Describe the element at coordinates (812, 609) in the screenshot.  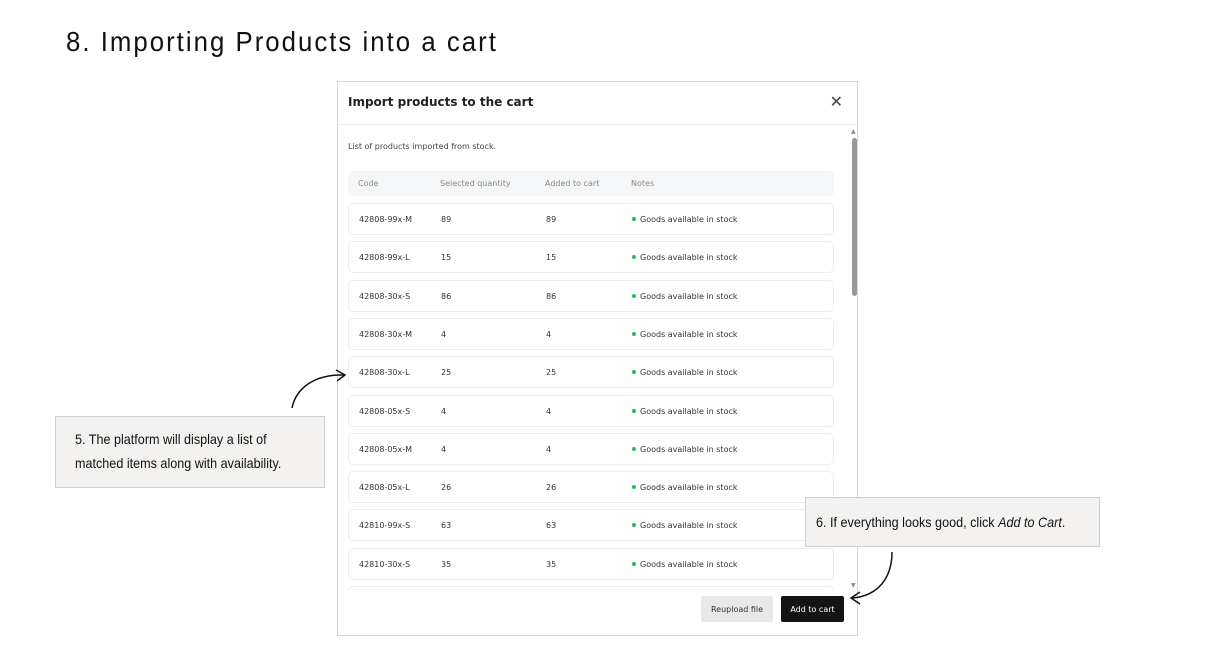
I see `add-to-cart-button: Add to cart` at that location.